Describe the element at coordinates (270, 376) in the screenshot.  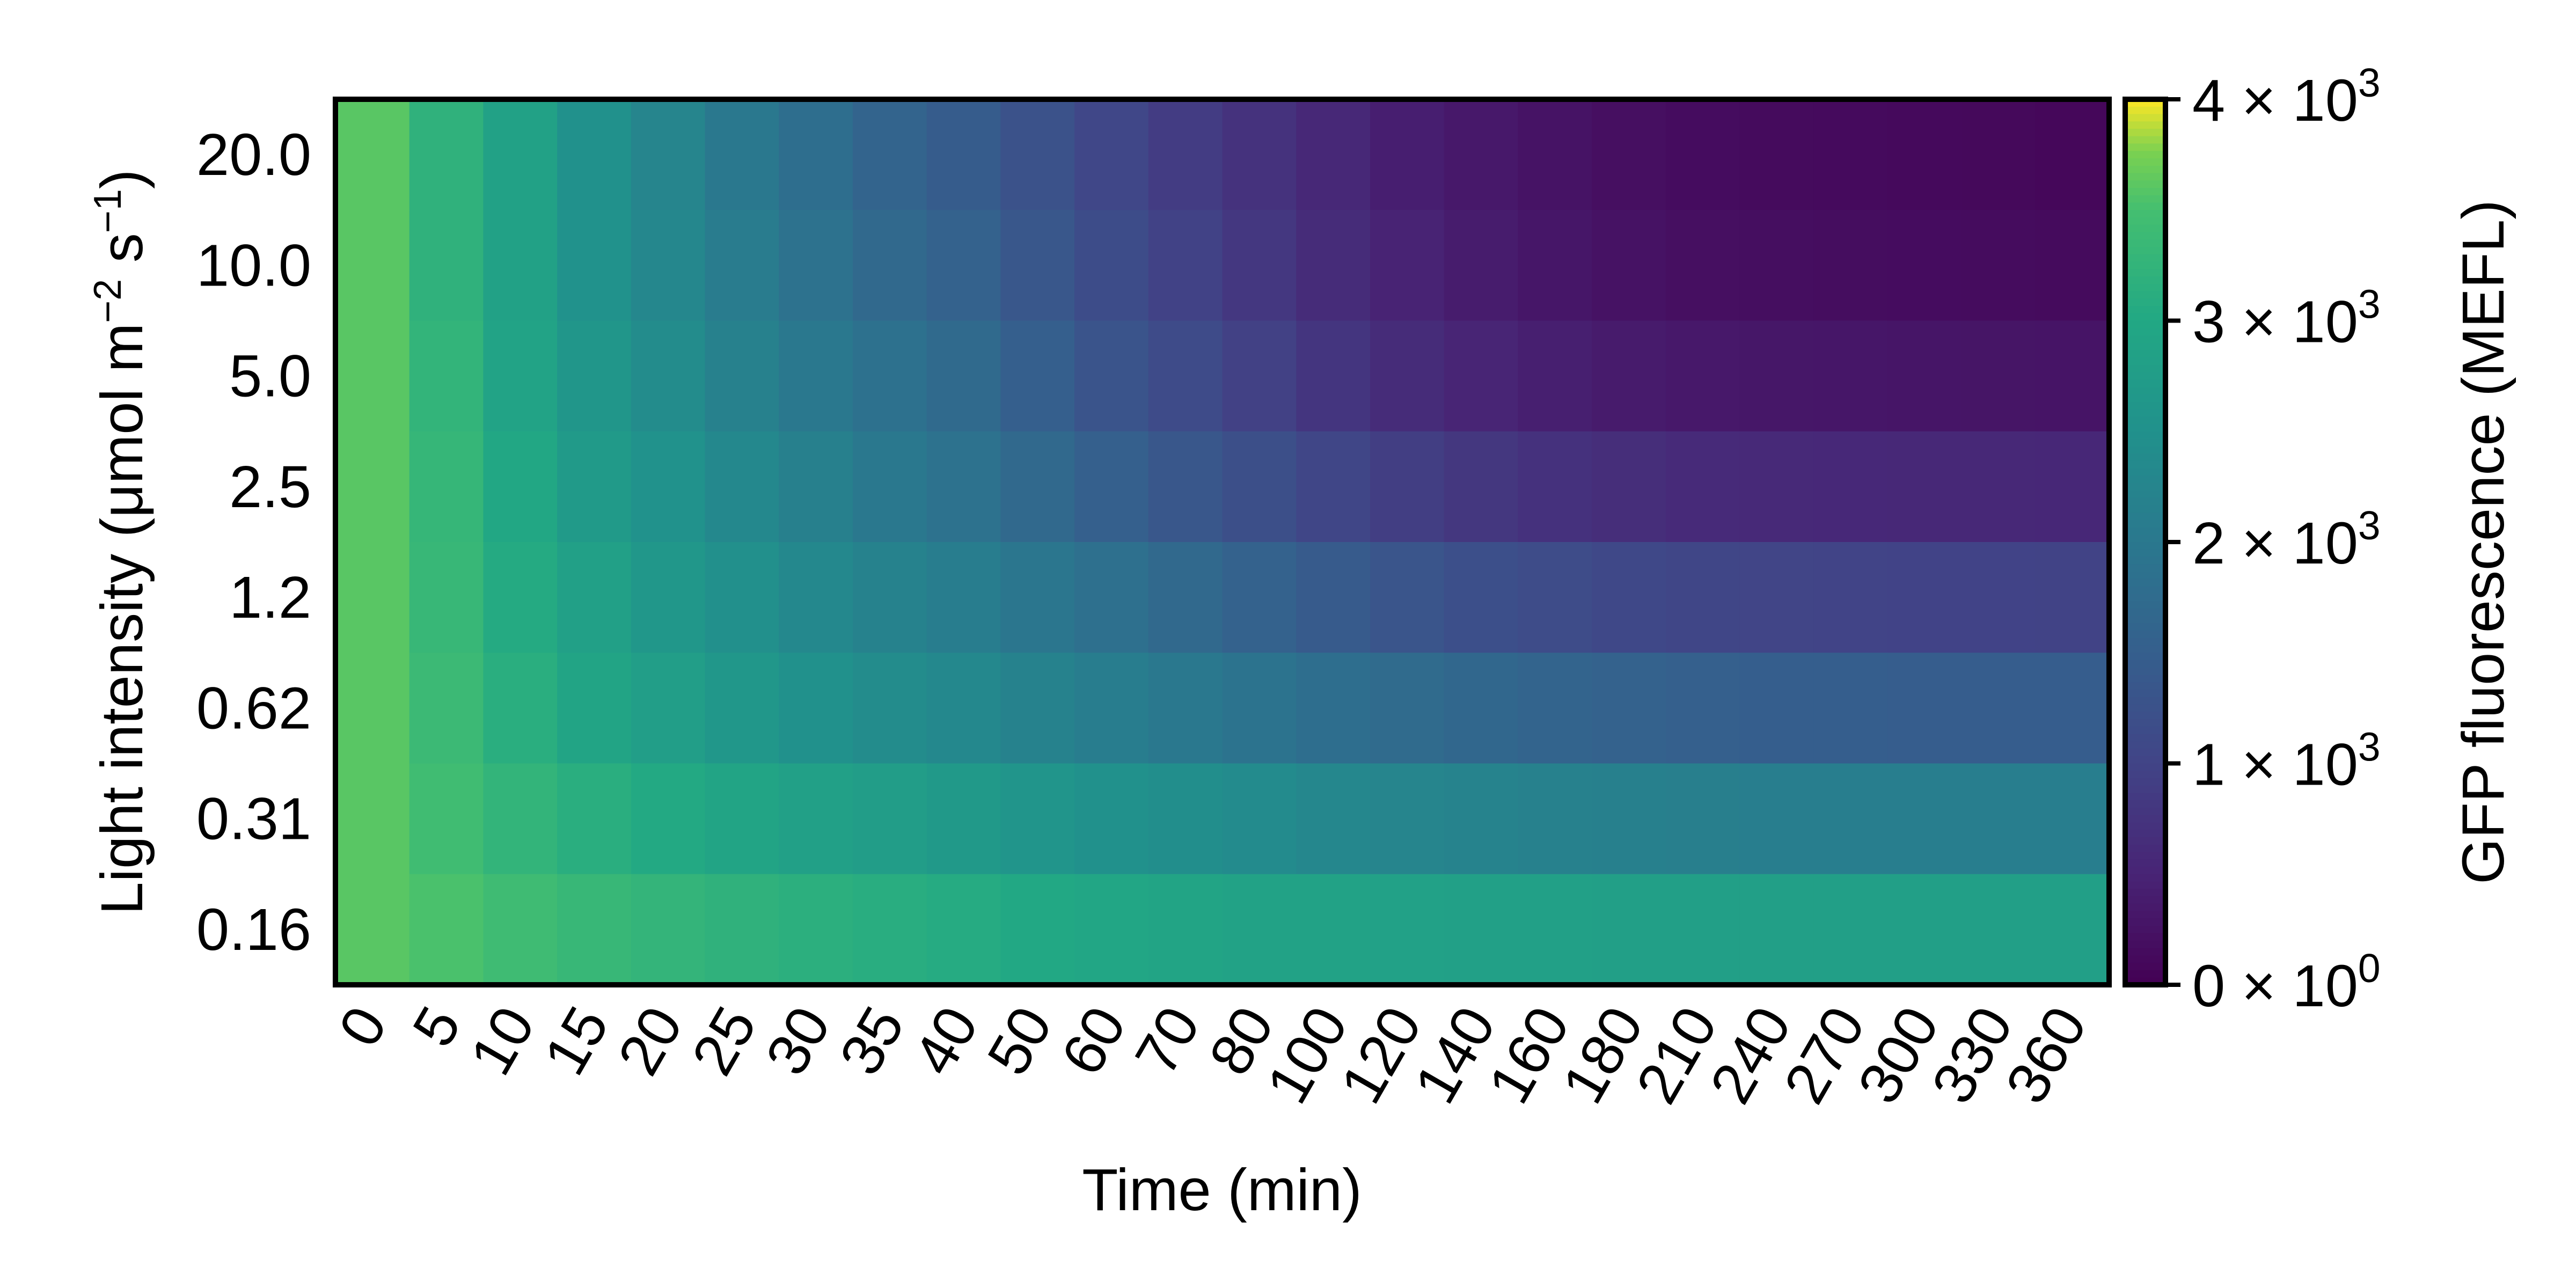
I see `y-tick-label: 5.0` at that location.